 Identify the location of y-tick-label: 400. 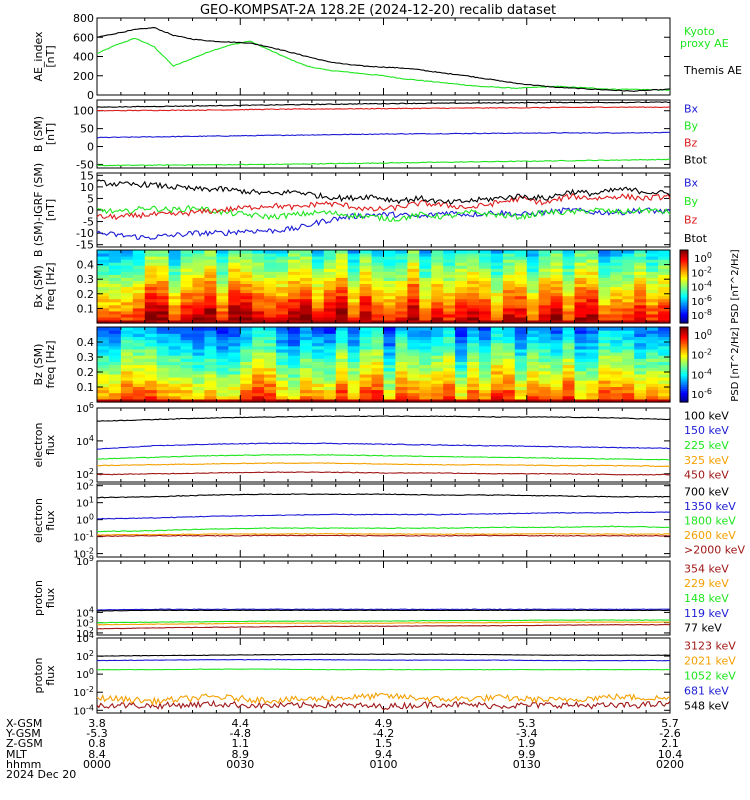
(83, 57).